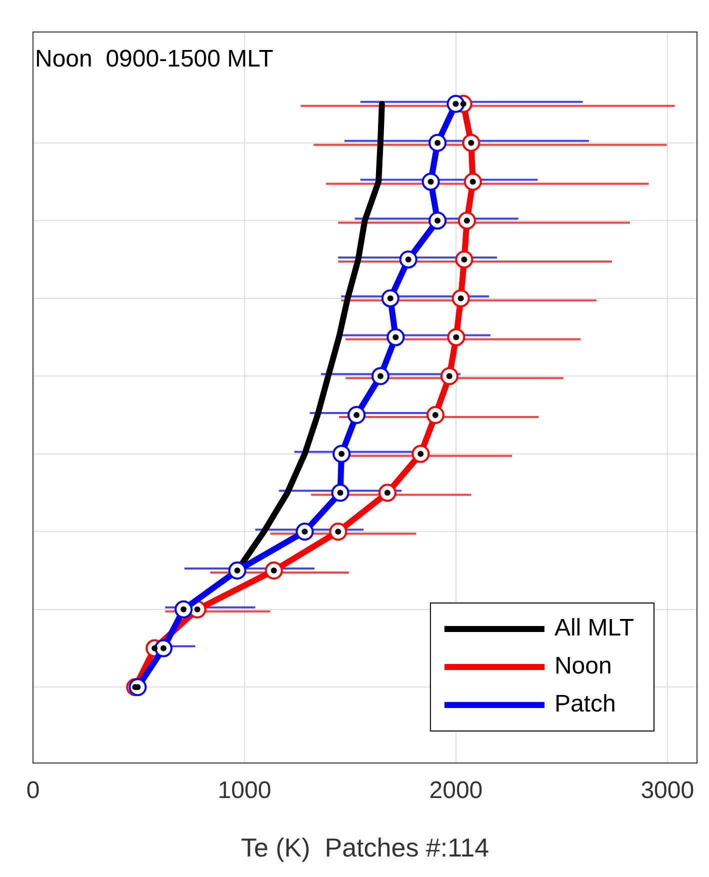 The width and height of the screenshot is (709, 877). Describe the element at coordinates (33, 790) in the screenshot. I see `x-tick-label: 0` at that location.